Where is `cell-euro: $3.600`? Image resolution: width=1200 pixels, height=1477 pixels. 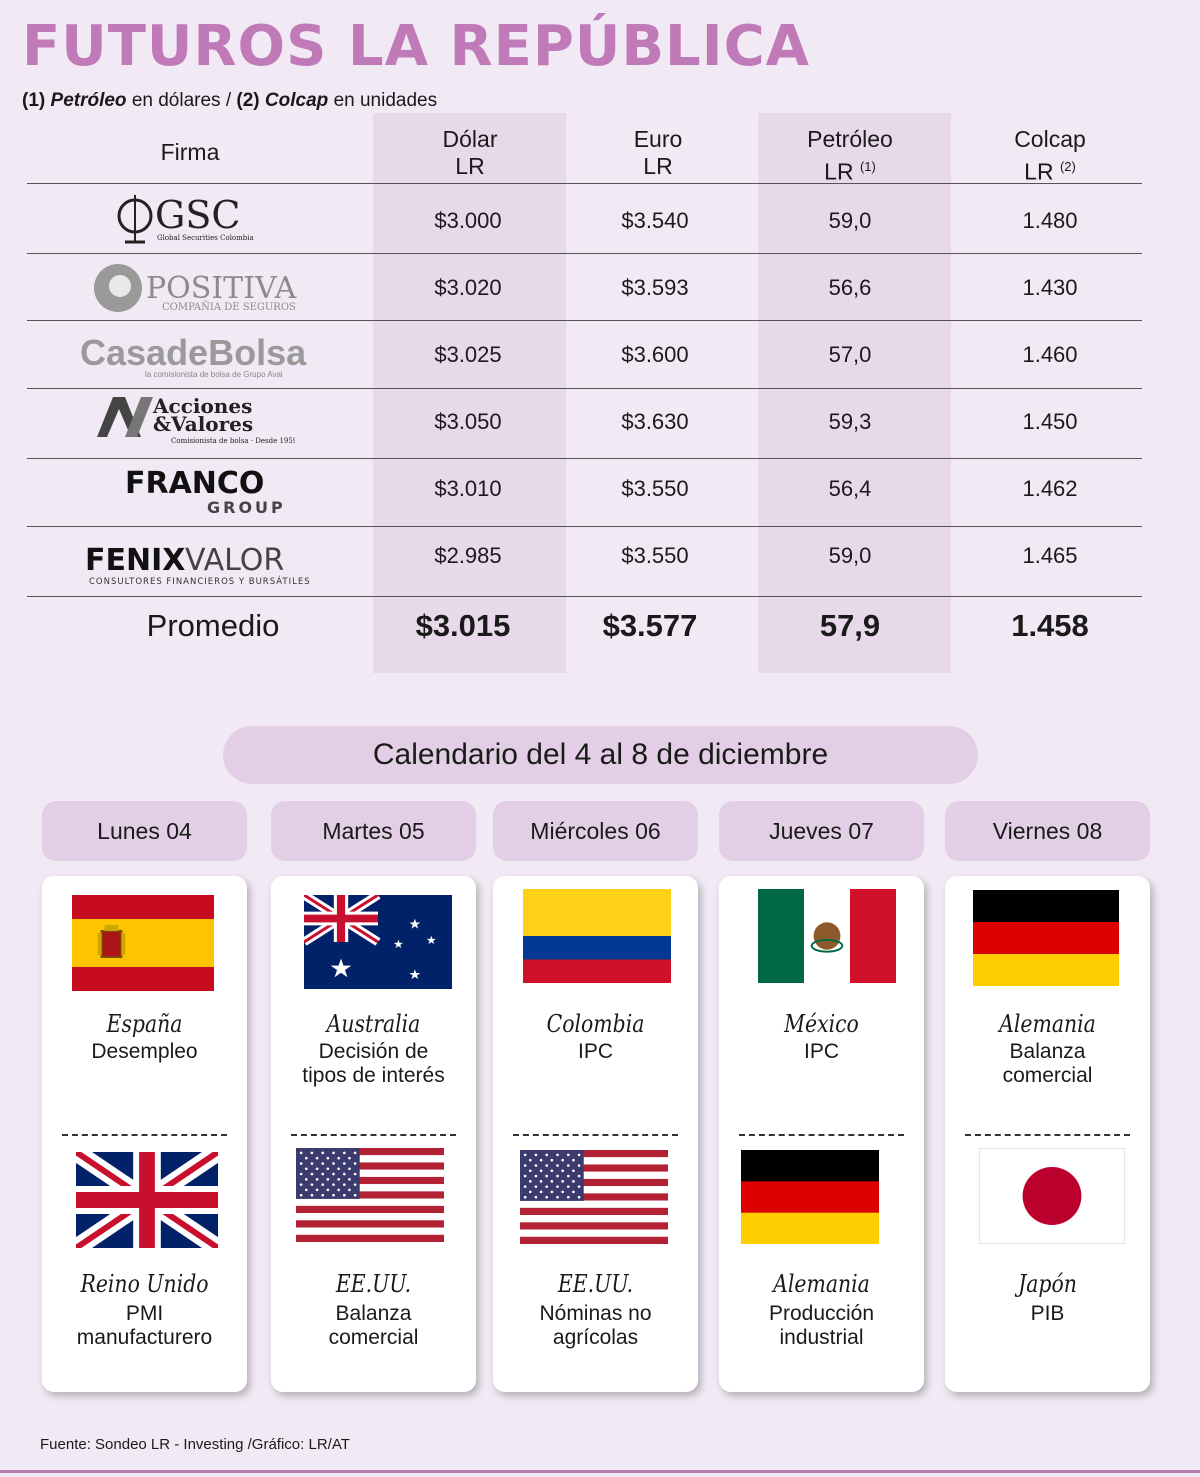 cell-euro: $3.600 is located at coordinates (655, 354).